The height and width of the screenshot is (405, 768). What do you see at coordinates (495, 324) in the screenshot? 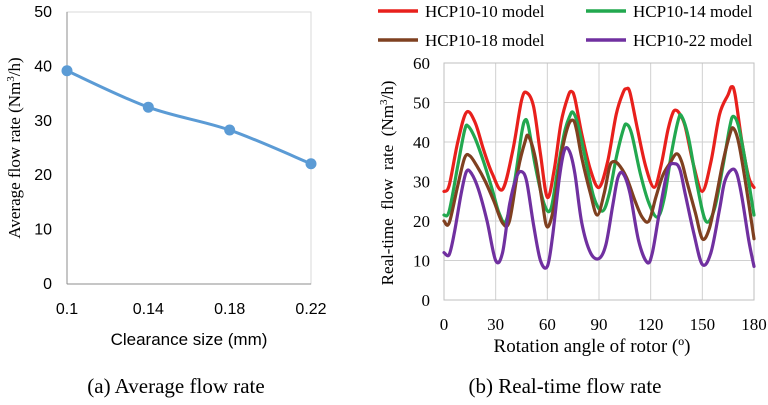
I see `chart-b-xtick-label: 30` at bounding box center [495, 324].